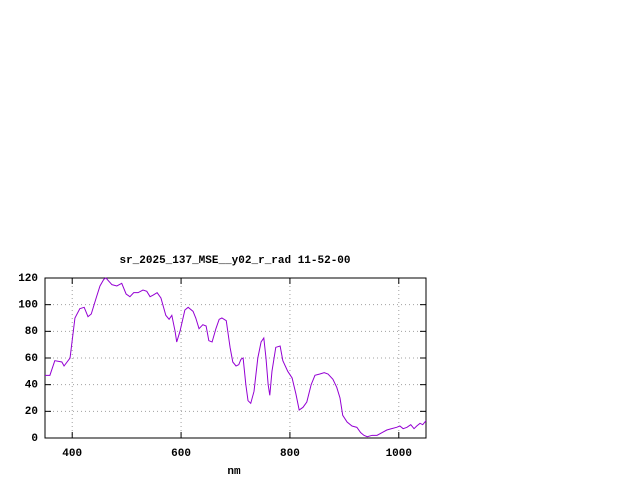 This screenshot has height=480, width=640. I want to click on x-tick-label: 400, so click(72, 454).